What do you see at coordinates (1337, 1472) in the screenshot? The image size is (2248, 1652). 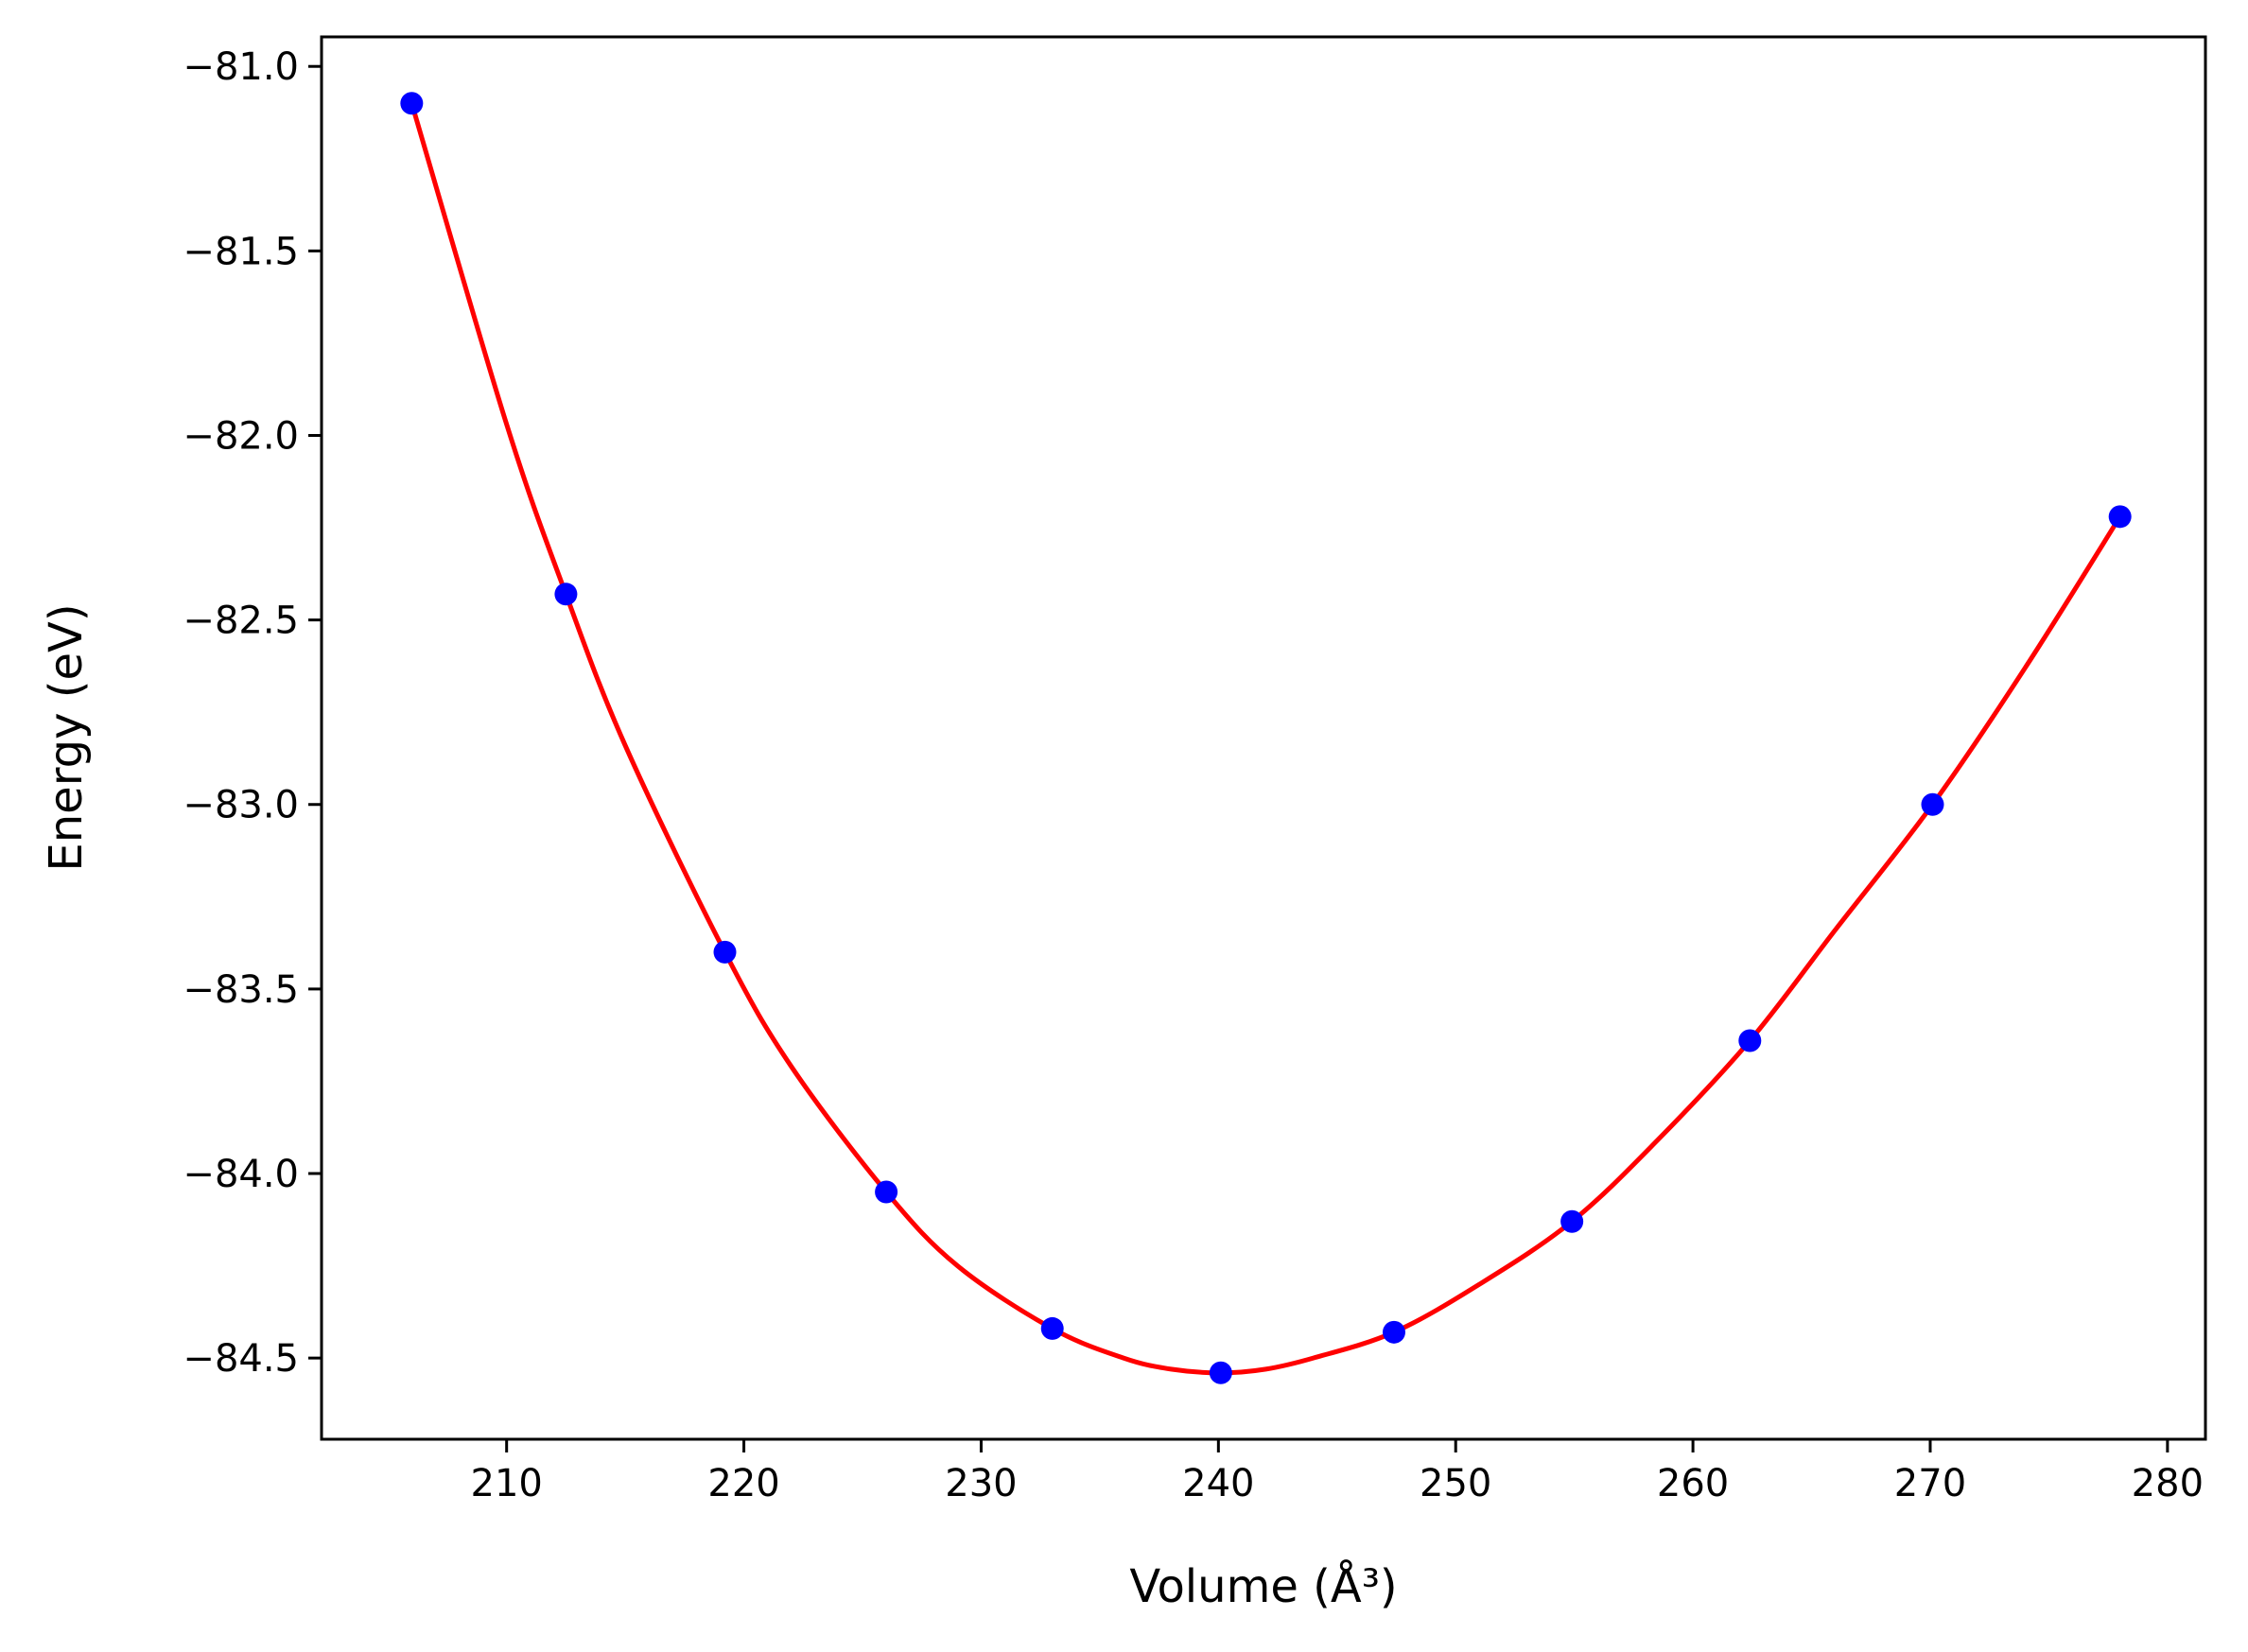 I see `x-axis: 210 220 230 240 250 260 270 280` at bounding box center [1337, 1472].